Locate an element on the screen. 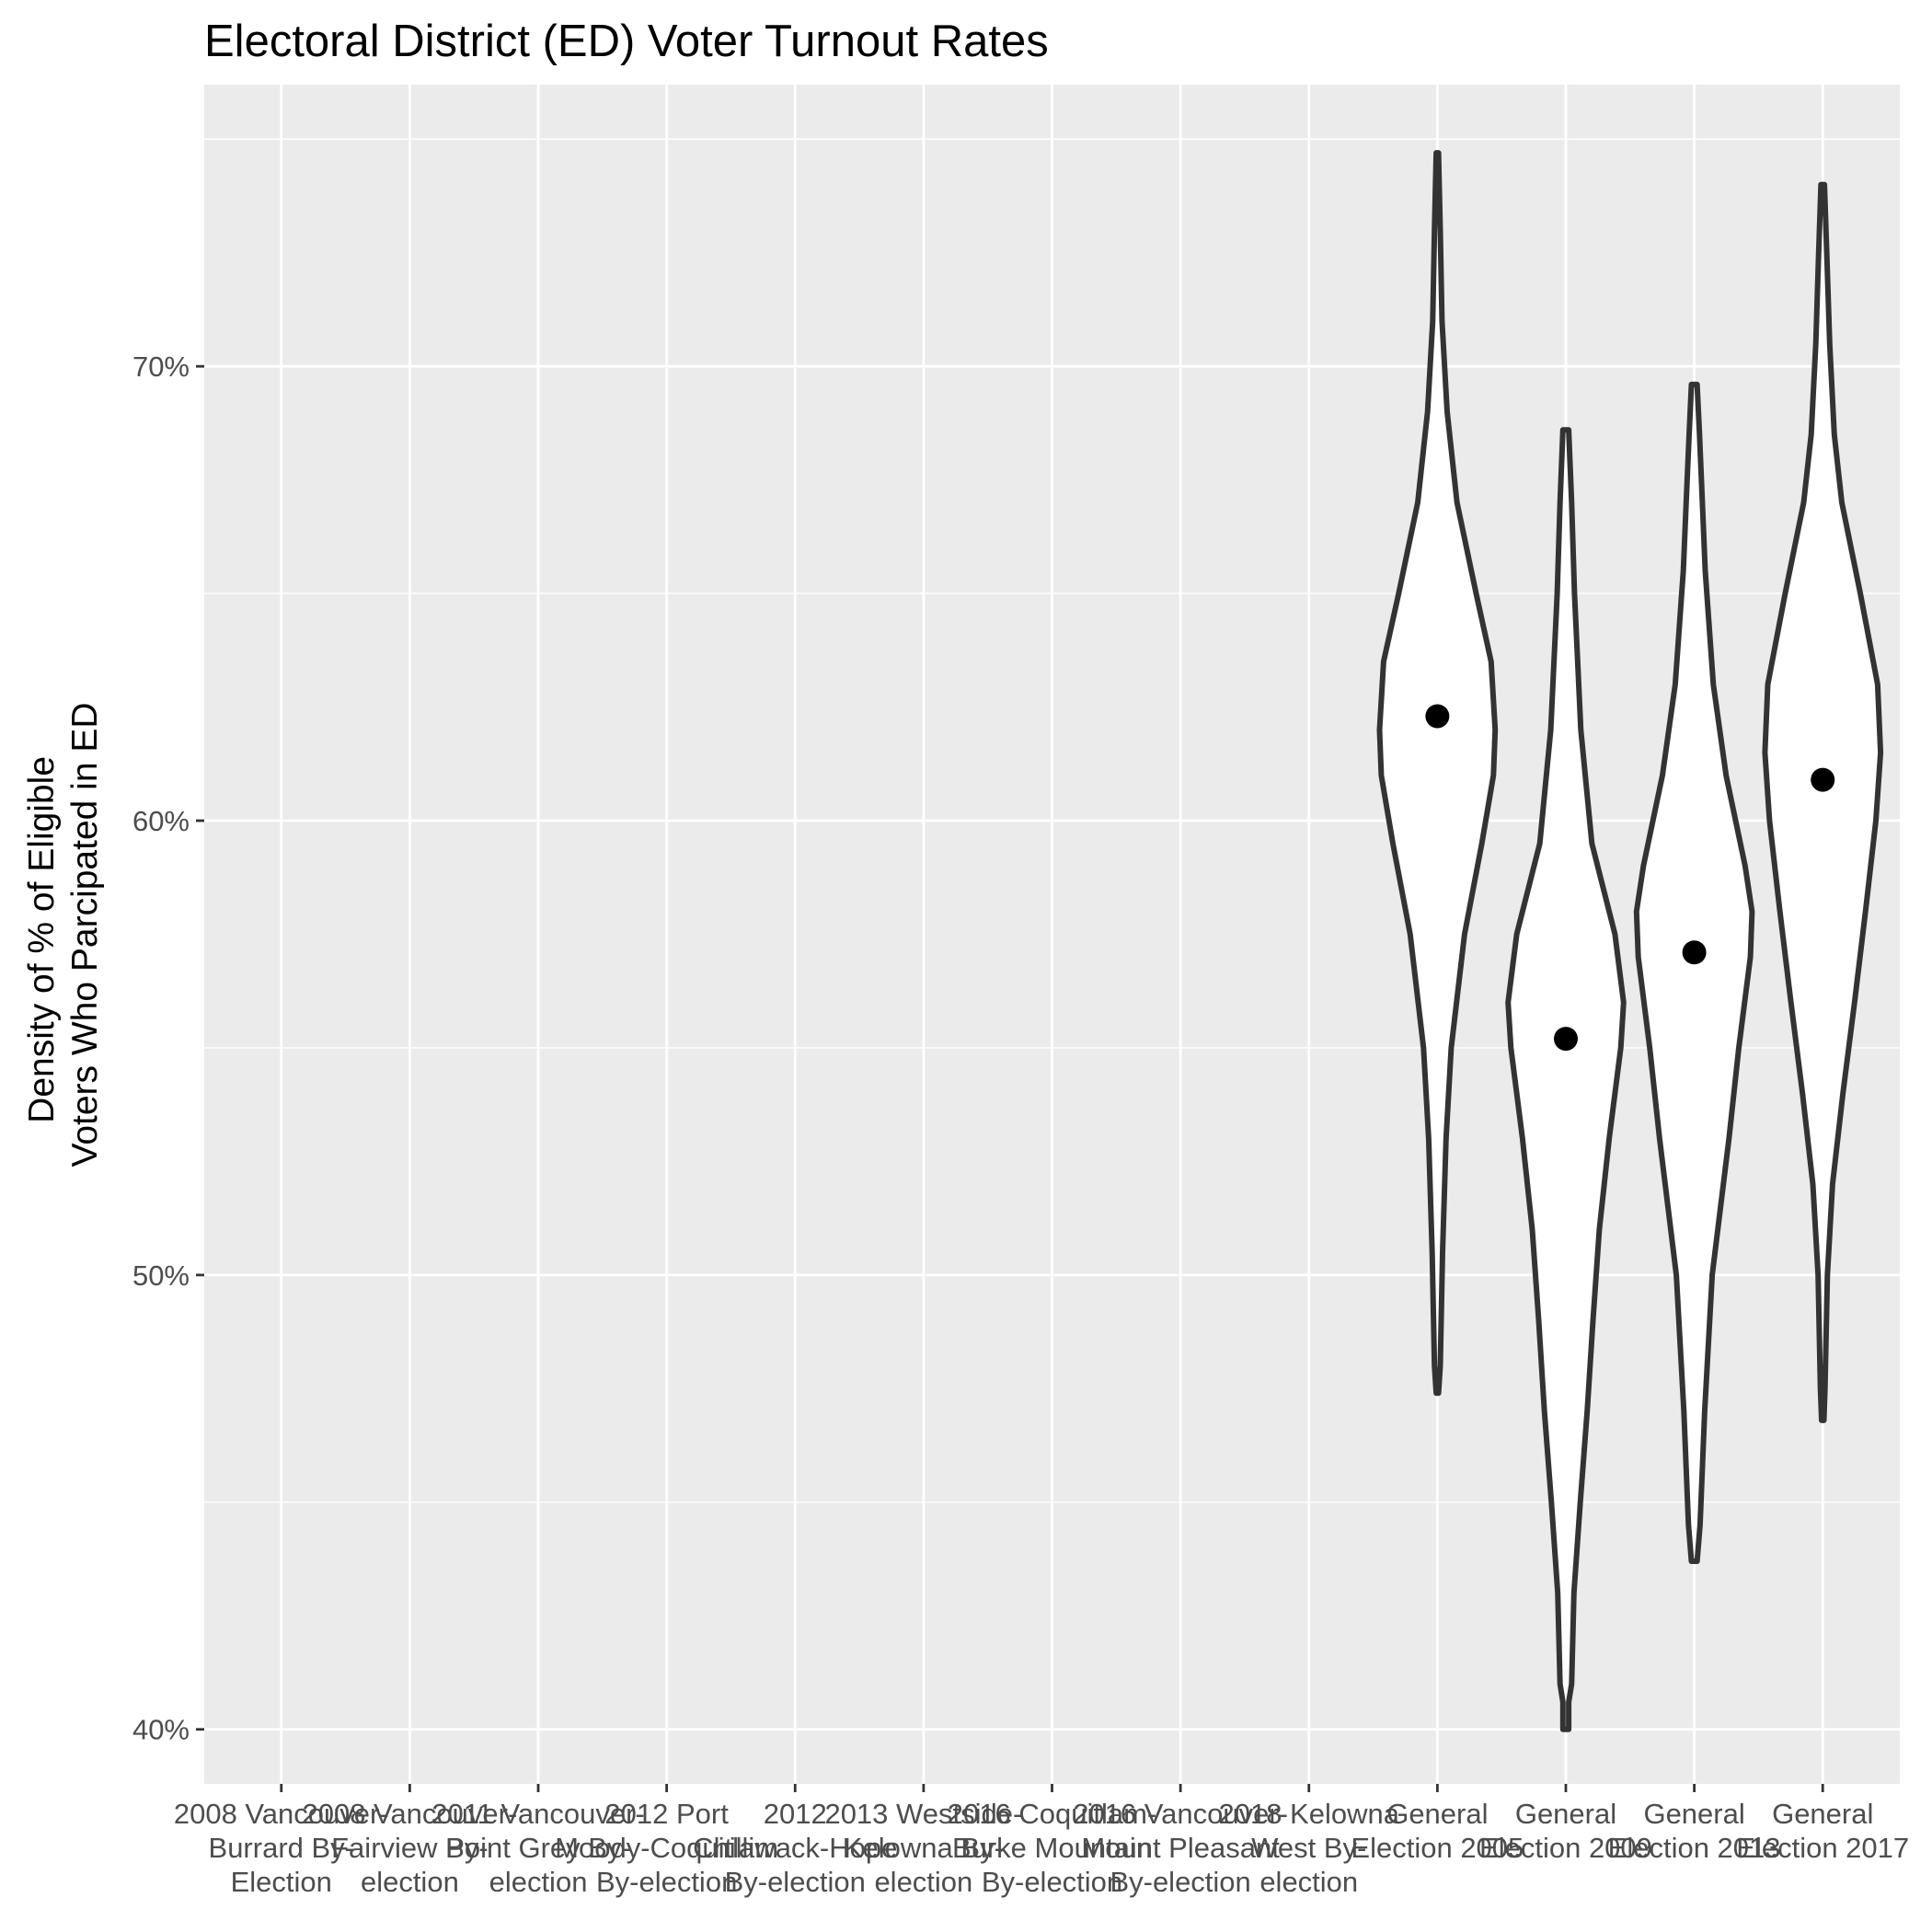 The height and width of the screenshot is (1932, 1932). x-tick-label-line: 2013 Westside- is located at coordinates (923, 1814).